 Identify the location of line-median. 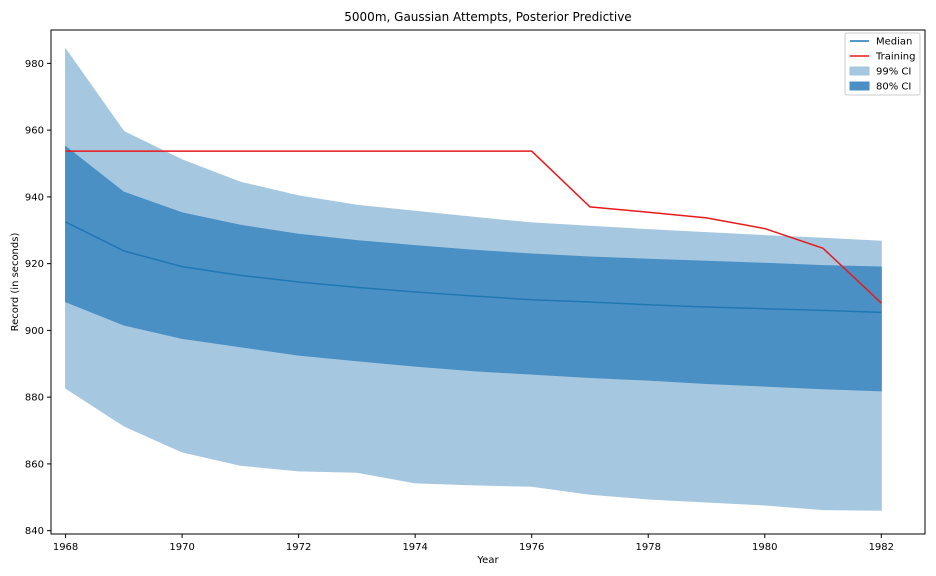
(473, 267).